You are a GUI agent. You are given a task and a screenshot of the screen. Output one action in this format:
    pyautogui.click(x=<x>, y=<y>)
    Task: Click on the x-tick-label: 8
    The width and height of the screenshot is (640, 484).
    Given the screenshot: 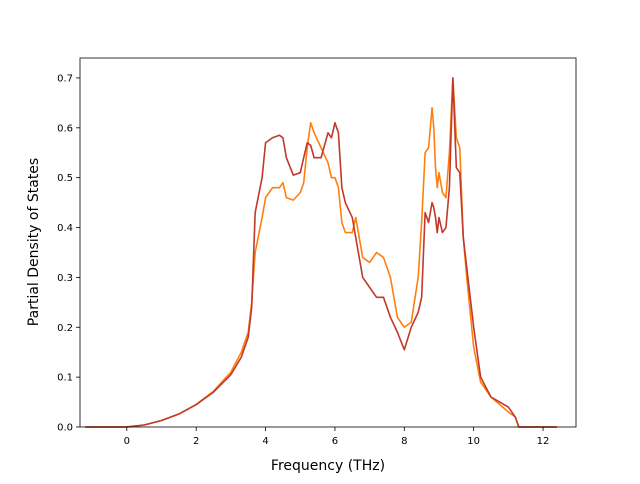 What is the action you would take?
    pyautogui.click(x=404, y=441)
    